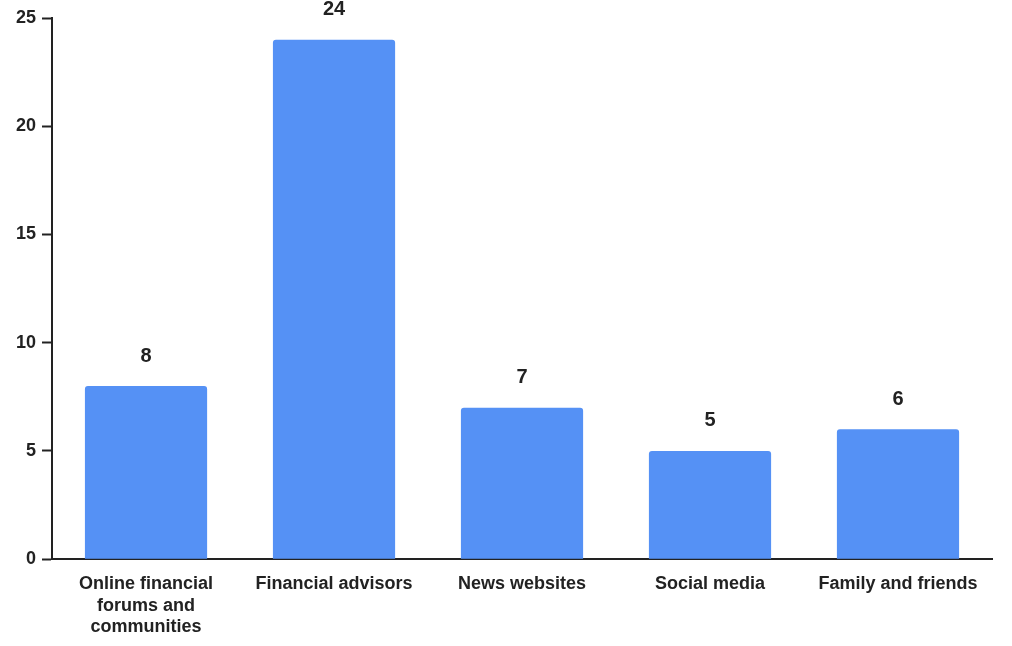 This screenshot has width=1012, height=646. Describe the element at coordinates (522, 582) in the screenshot. I see `x-tick-label: News websites` at that location.